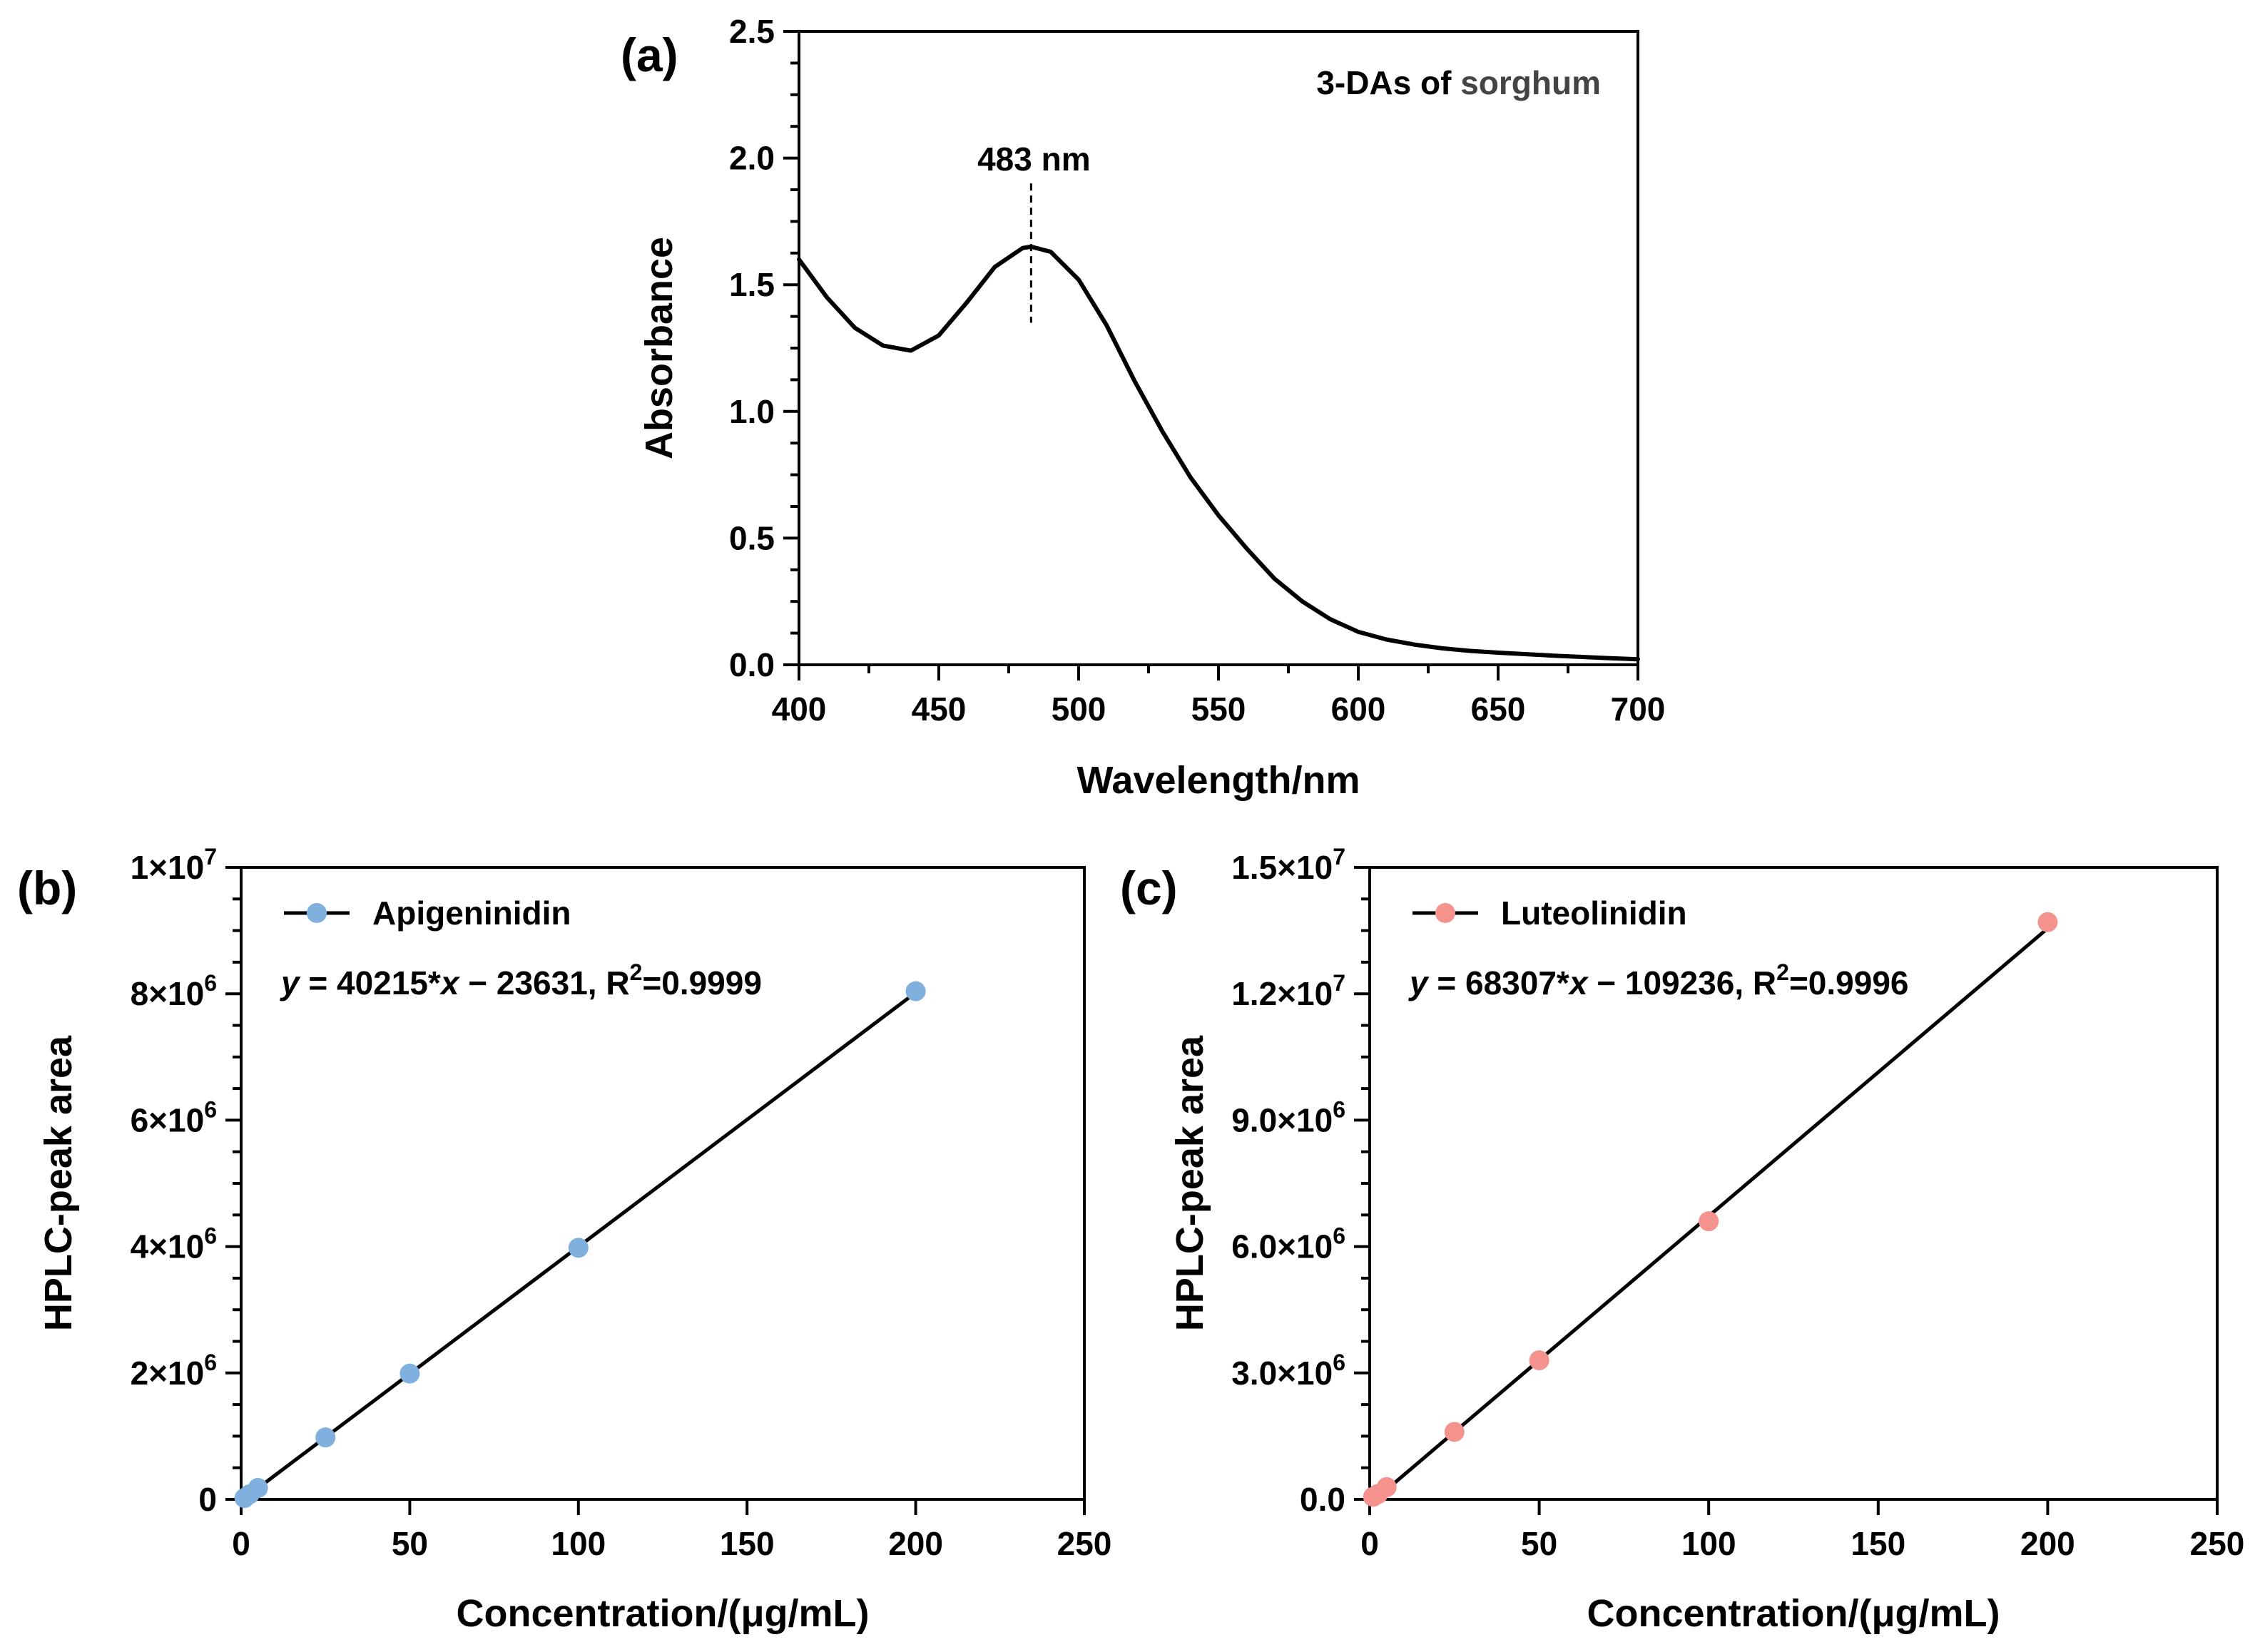  Describe the element at coordinates (1079, 709) in the screenshot. I see `x-tick-label: 500` at that location.